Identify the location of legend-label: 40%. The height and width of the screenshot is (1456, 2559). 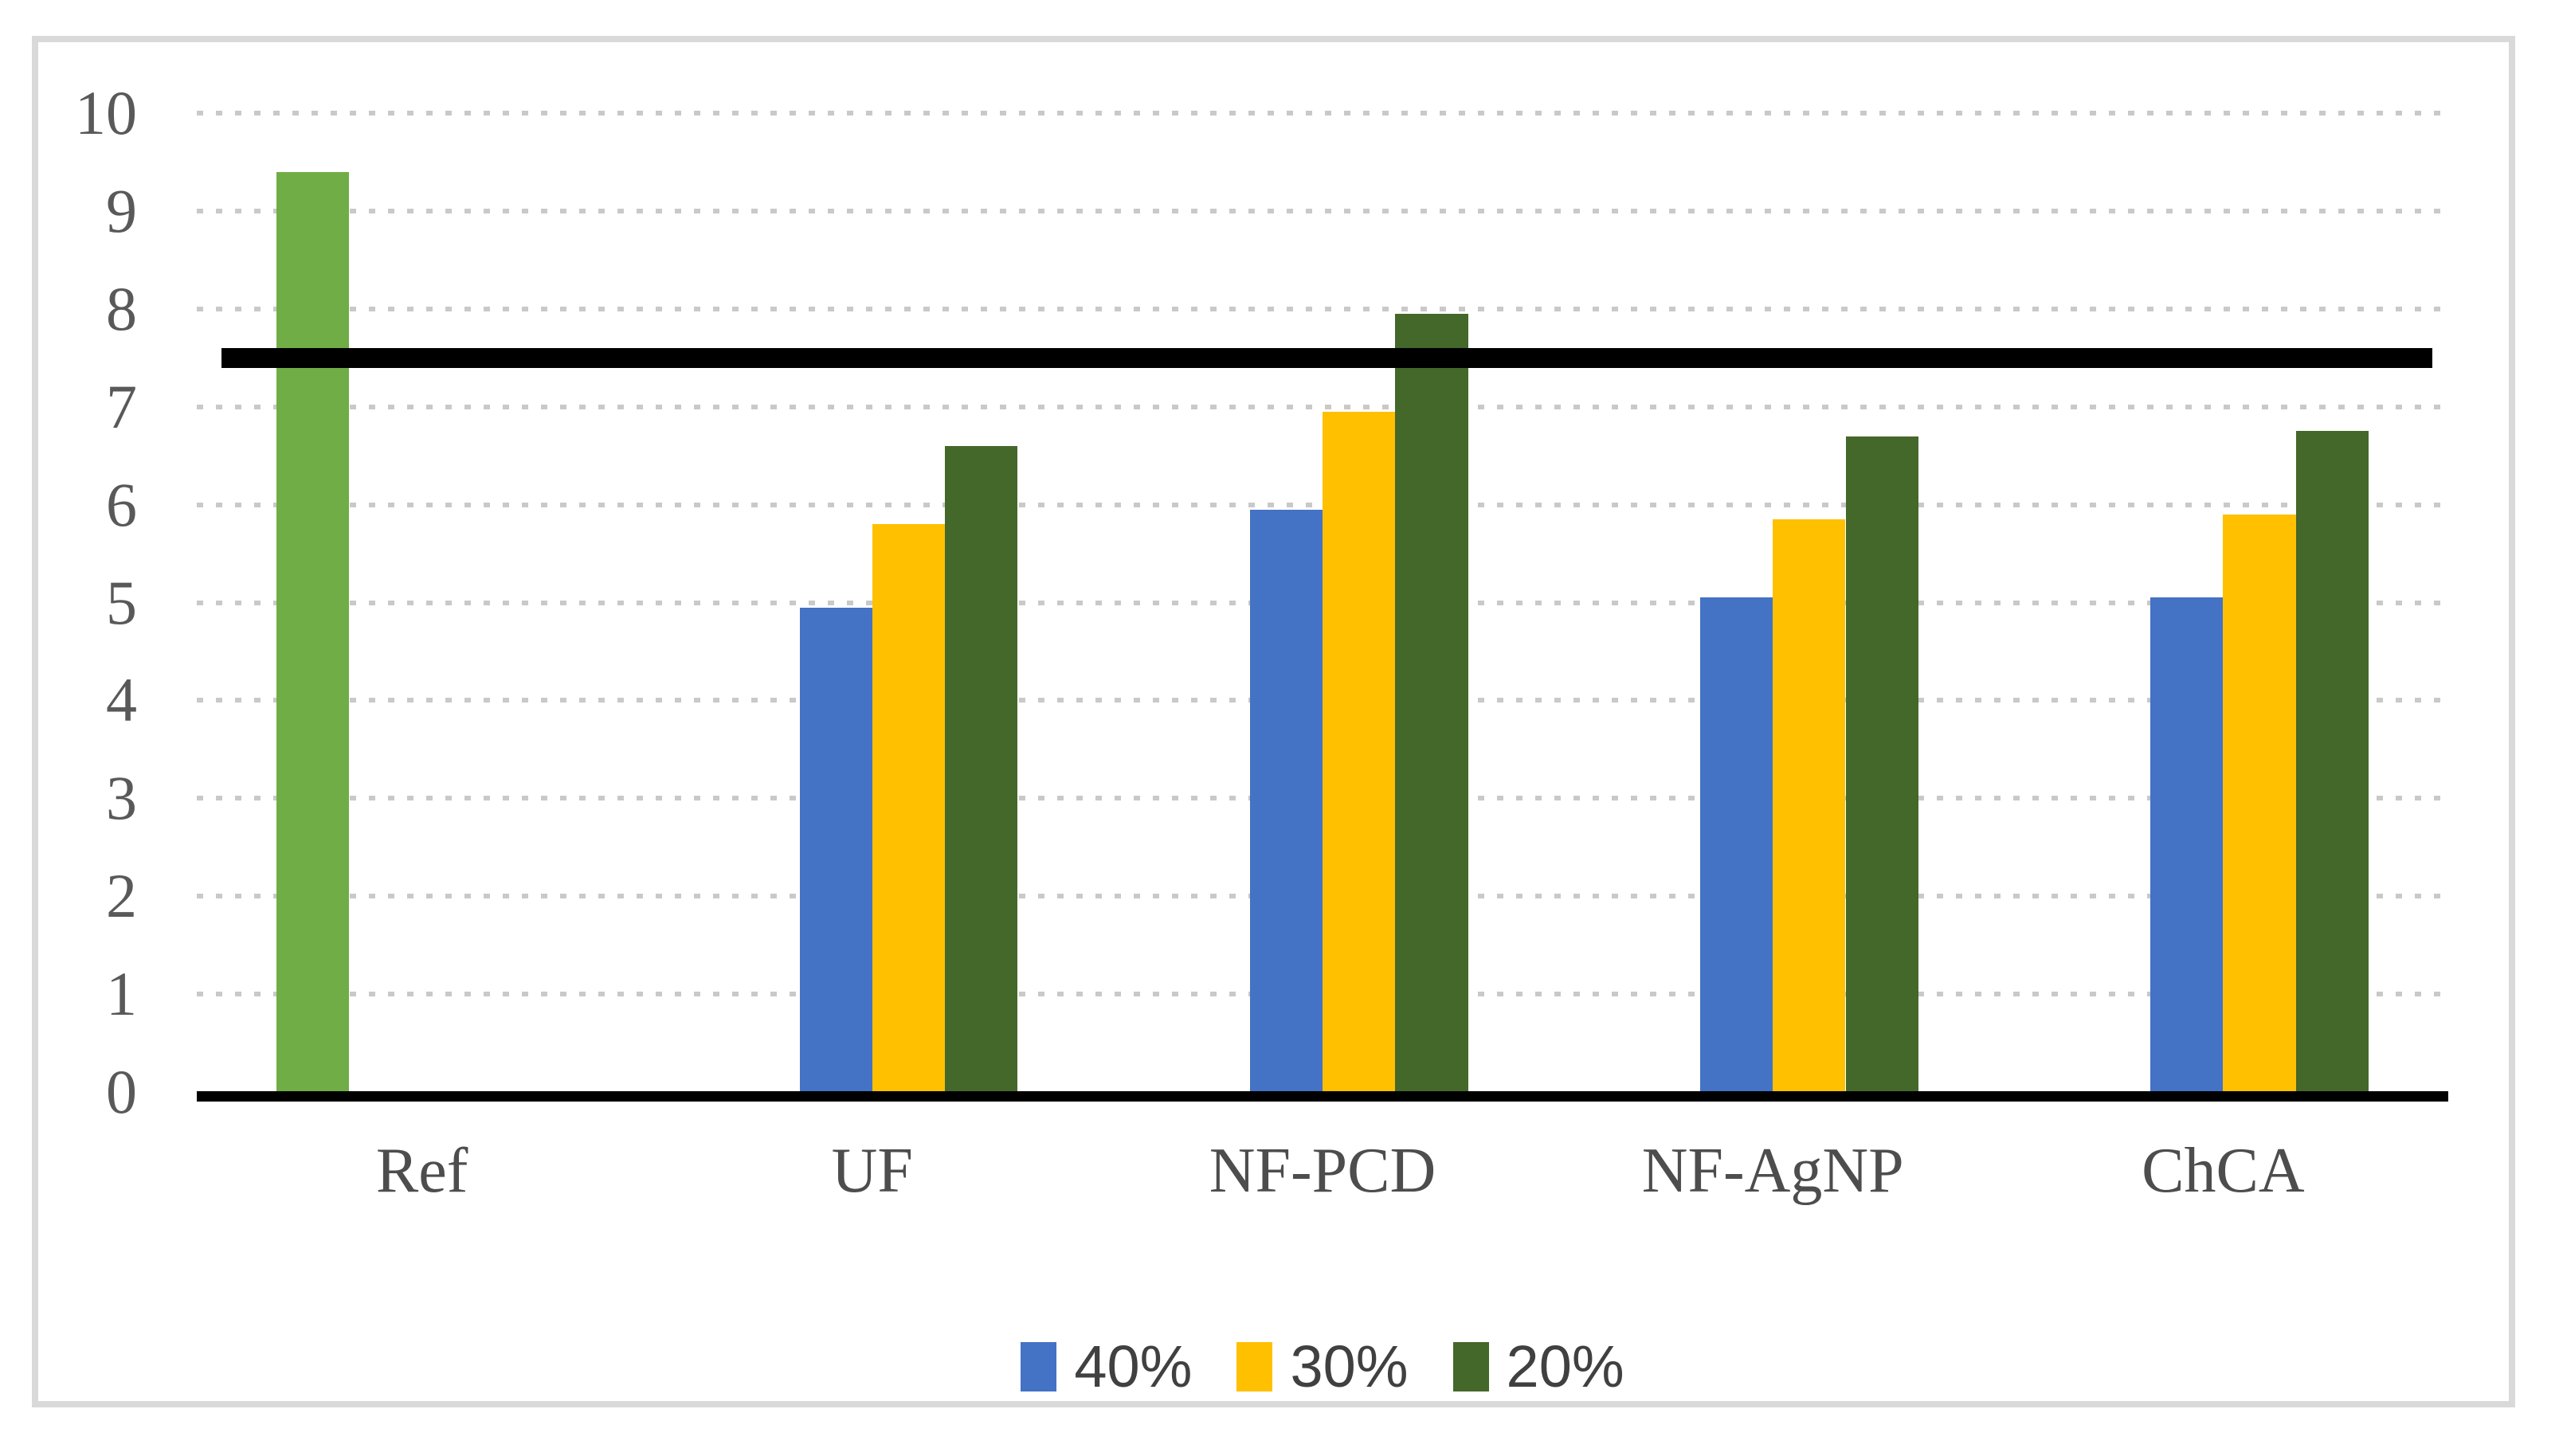
(1133, 1366).